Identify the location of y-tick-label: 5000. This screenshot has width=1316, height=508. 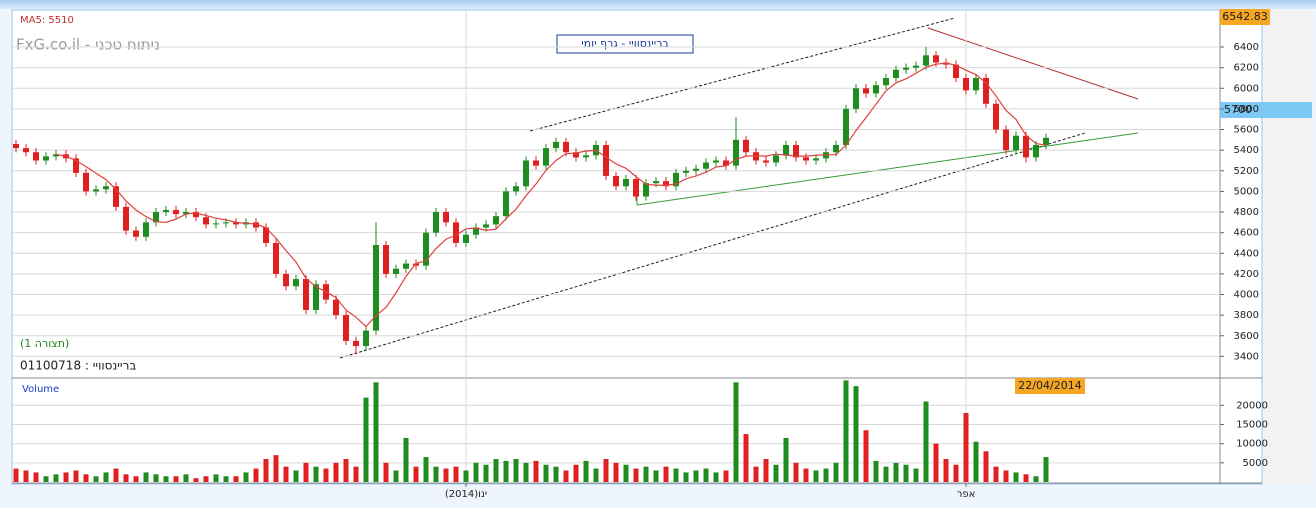
(1246, 191).